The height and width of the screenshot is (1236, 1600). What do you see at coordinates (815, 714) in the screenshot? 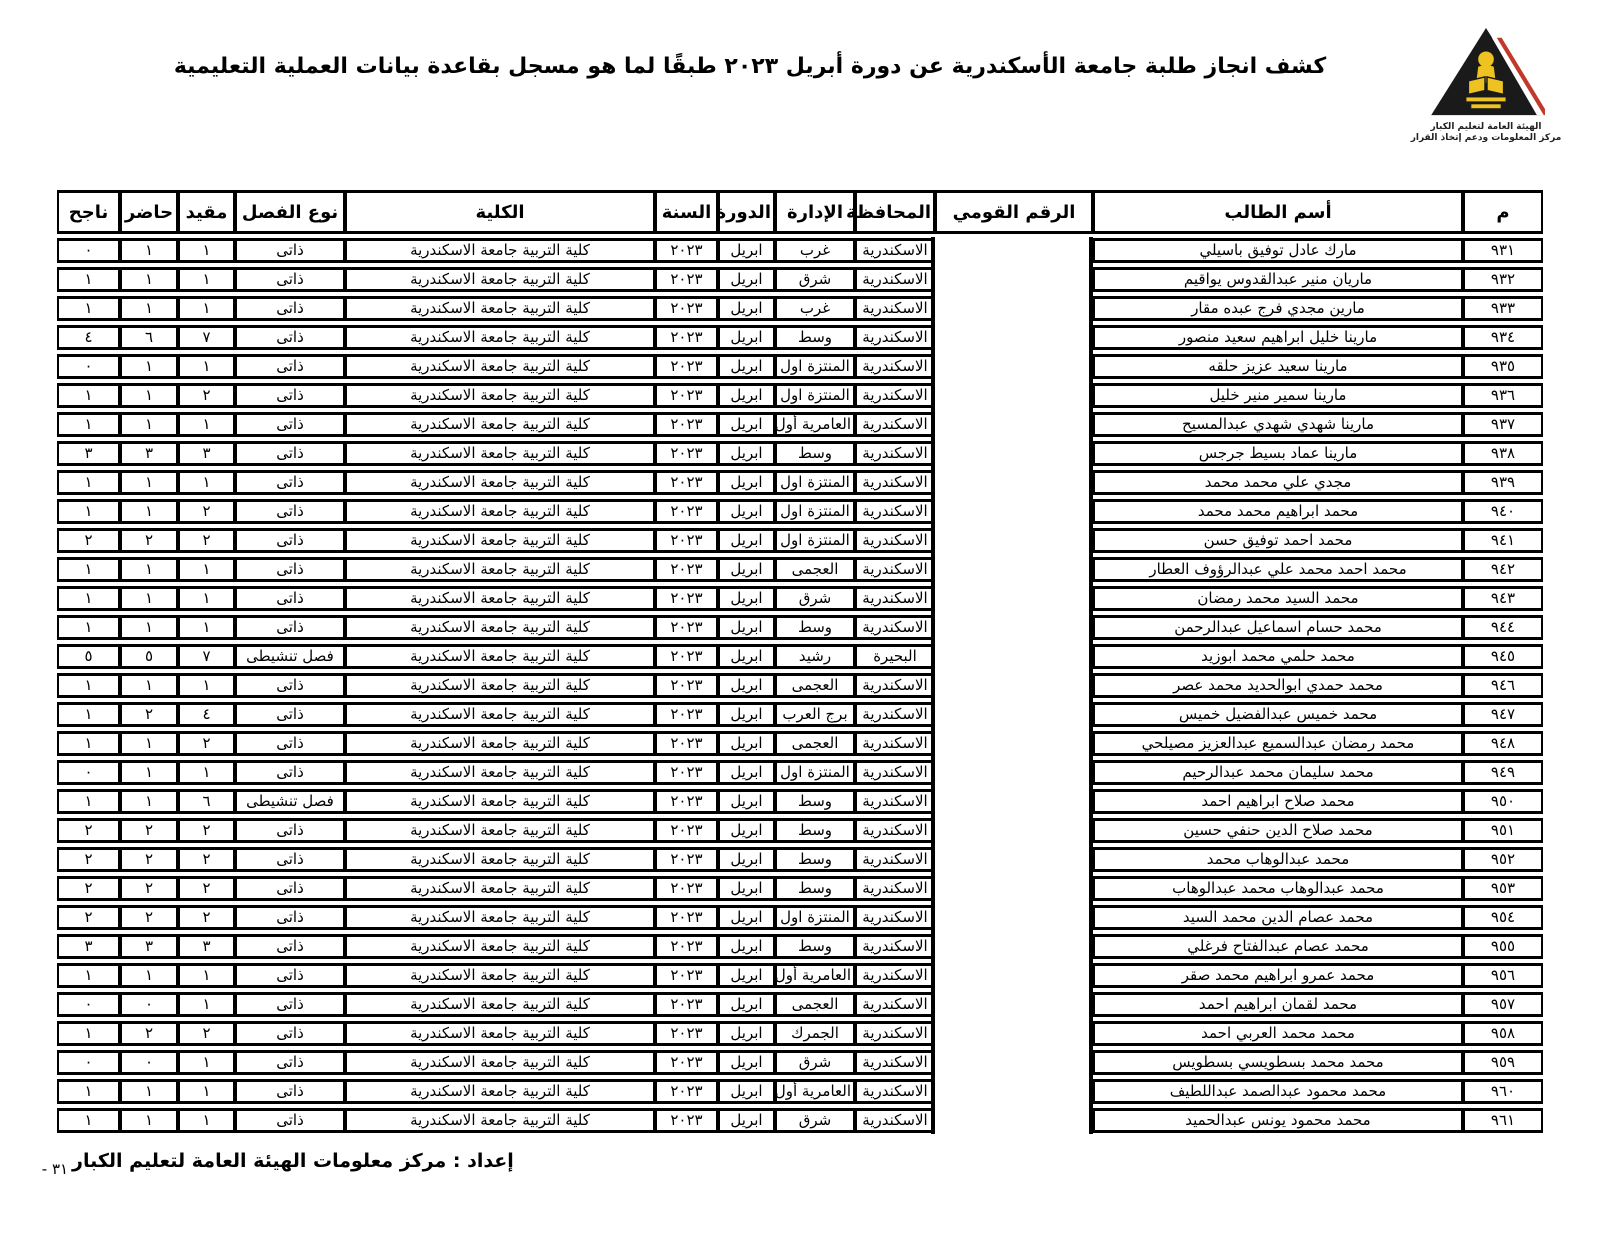
I see `cell-administration: برج العرب` at bounding box center [815, 714].